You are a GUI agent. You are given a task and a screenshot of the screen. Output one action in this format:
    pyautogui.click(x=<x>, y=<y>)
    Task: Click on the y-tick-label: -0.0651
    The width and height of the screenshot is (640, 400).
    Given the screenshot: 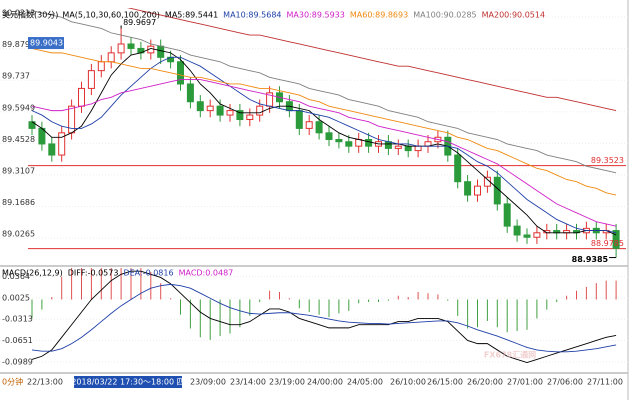 What is the action you would take?
    pyautogui.click(x=17, y=340)
    